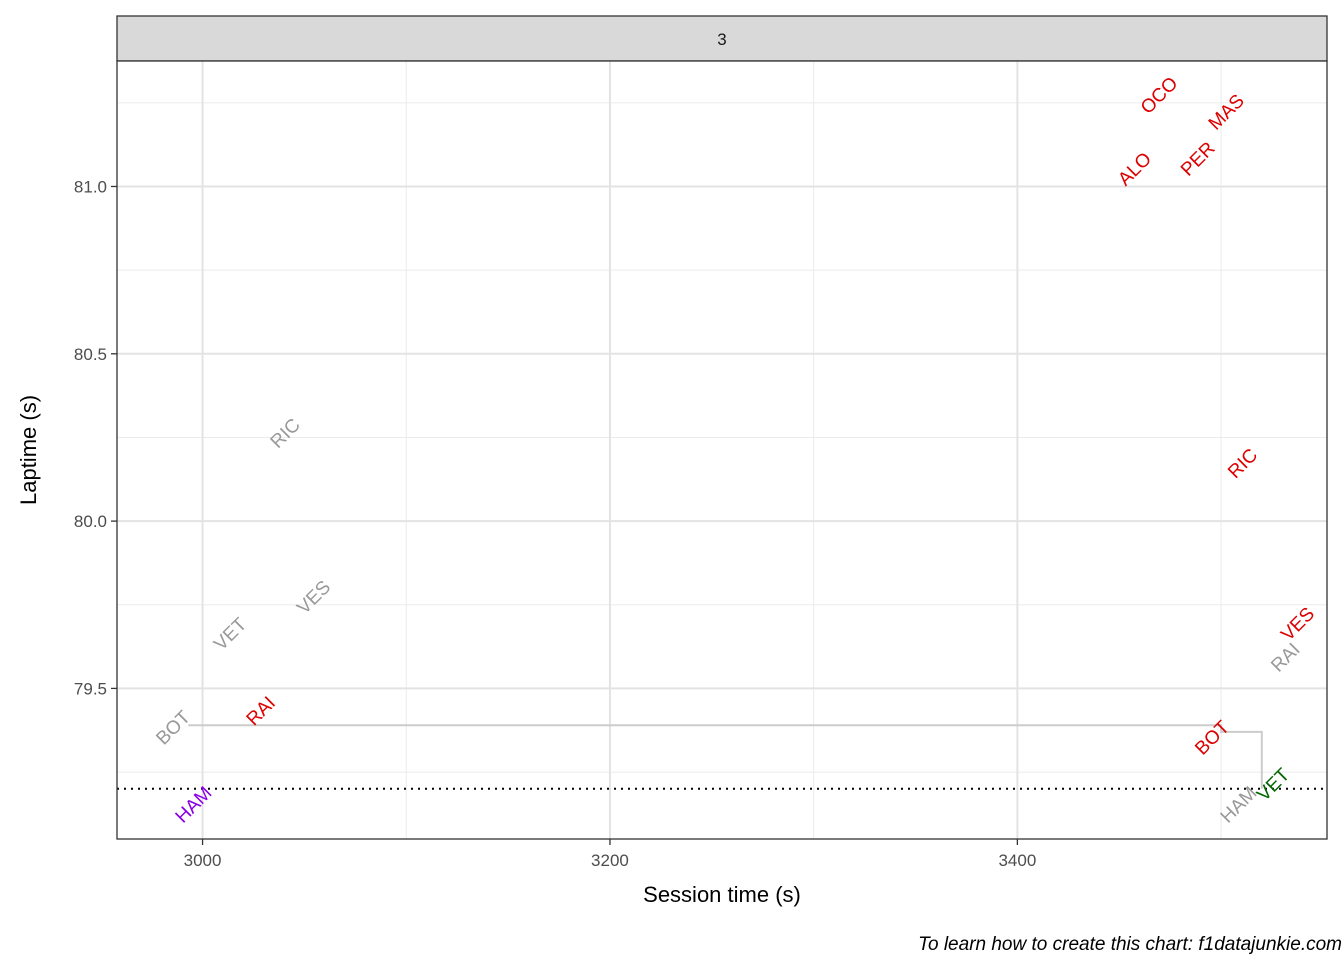 This screenshot has height=960, width=1344. Describe the element at coordinates (203, 860) in the screenshot. I see `x-tick-label: 3000` at that location.